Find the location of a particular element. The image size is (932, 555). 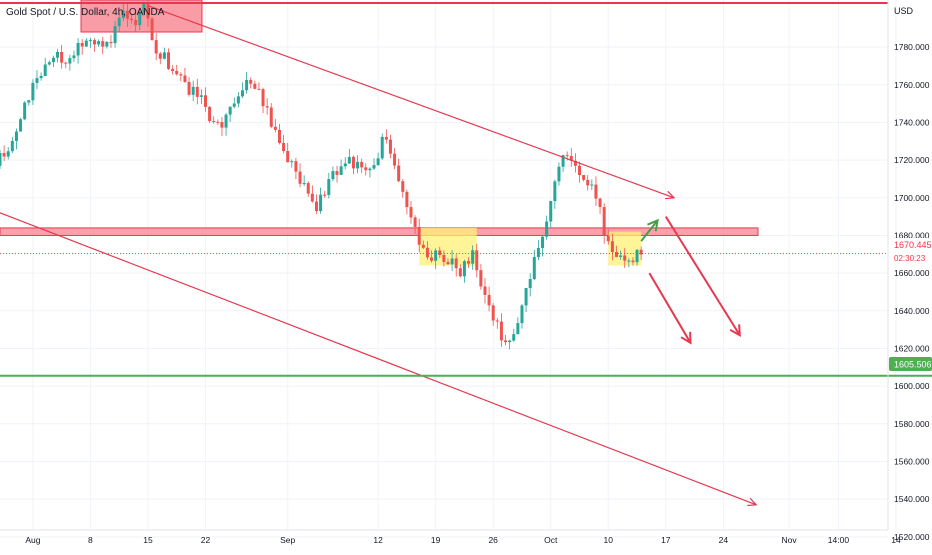

resistance-zone is located at coordinates (379, 231).